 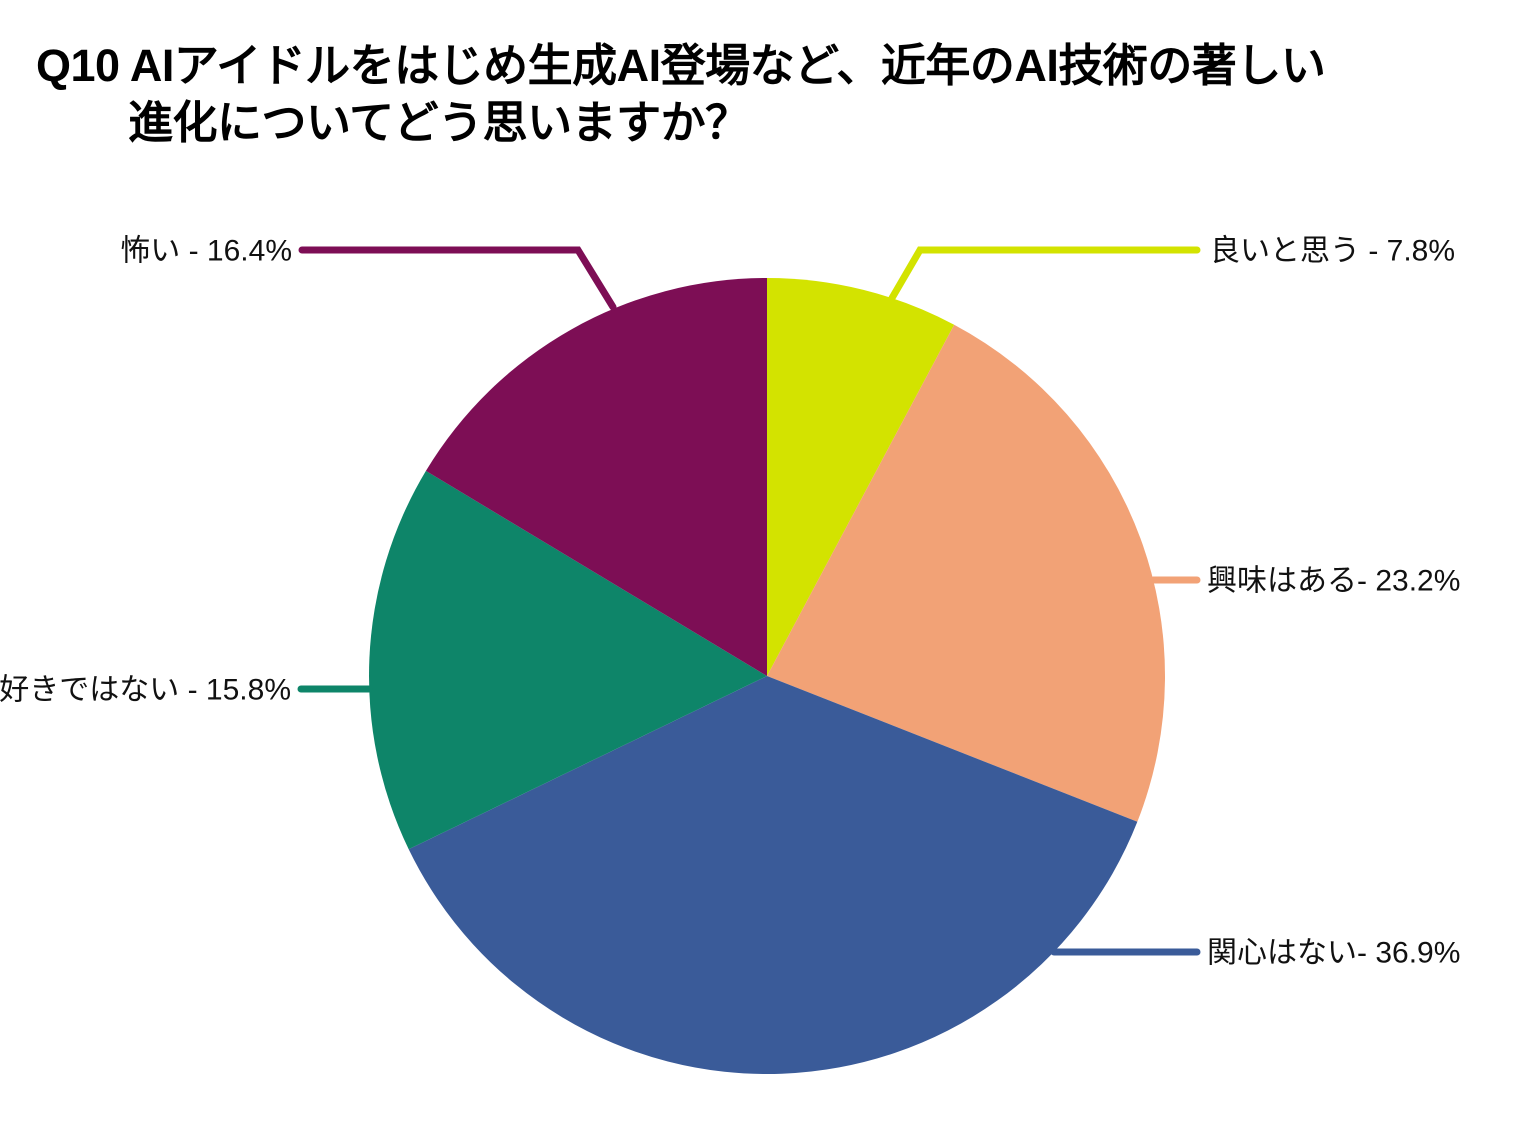 I want to click on chart-title-line-2: 進化についてどう思いますか？, so click(x=439, y=122).